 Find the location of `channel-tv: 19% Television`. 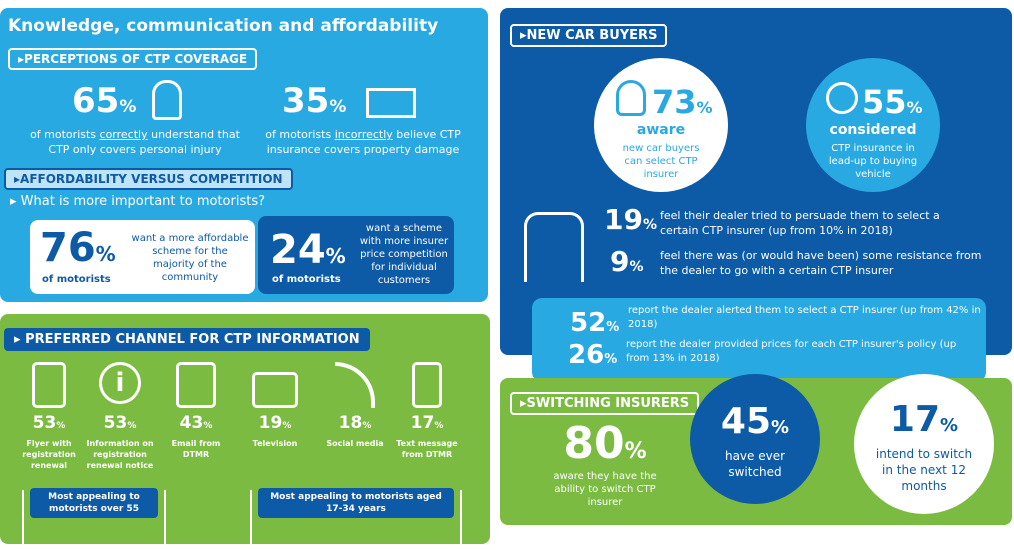

channel-tv: 19% Television is located at coordinates (275, 406).